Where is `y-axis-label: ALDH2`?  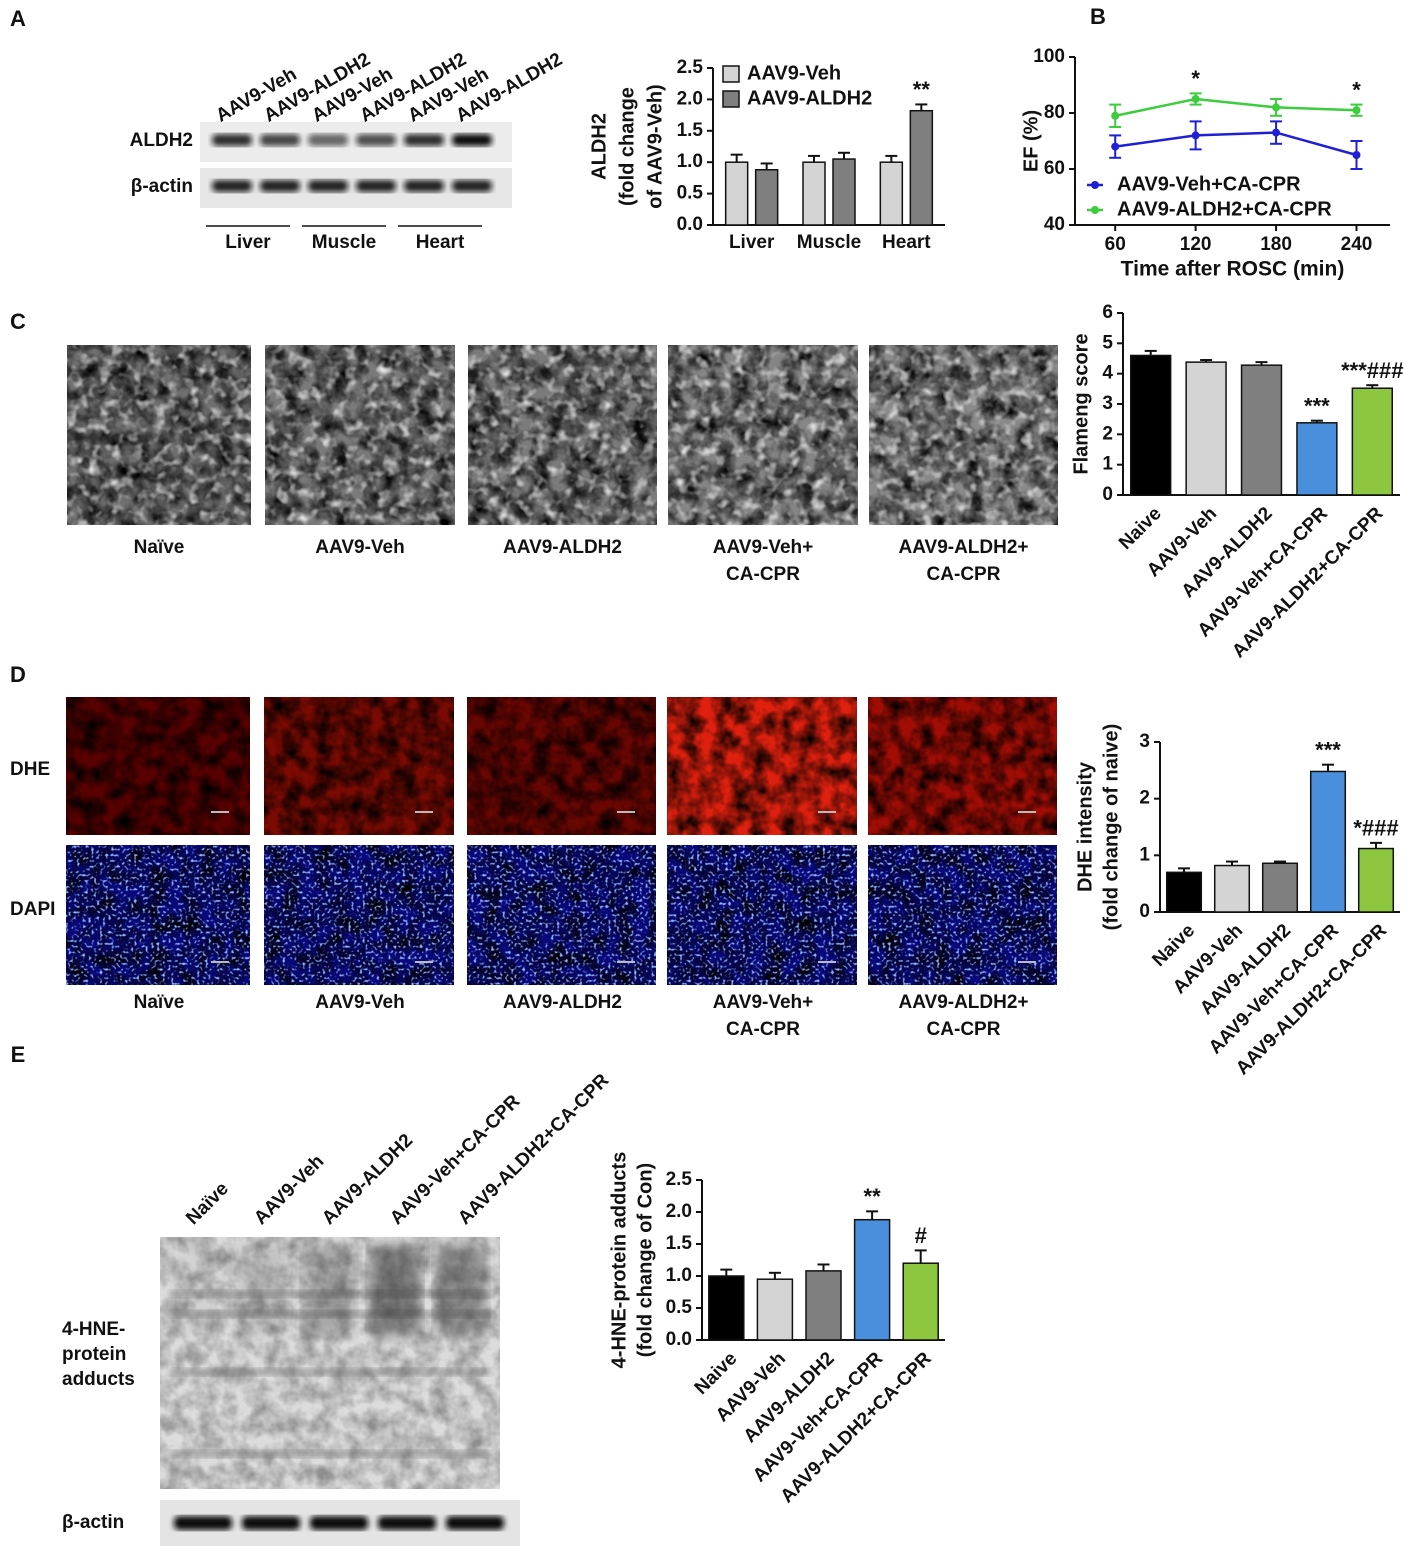 y-axis-label: ALDH2 is located at coordinates (599, 146).